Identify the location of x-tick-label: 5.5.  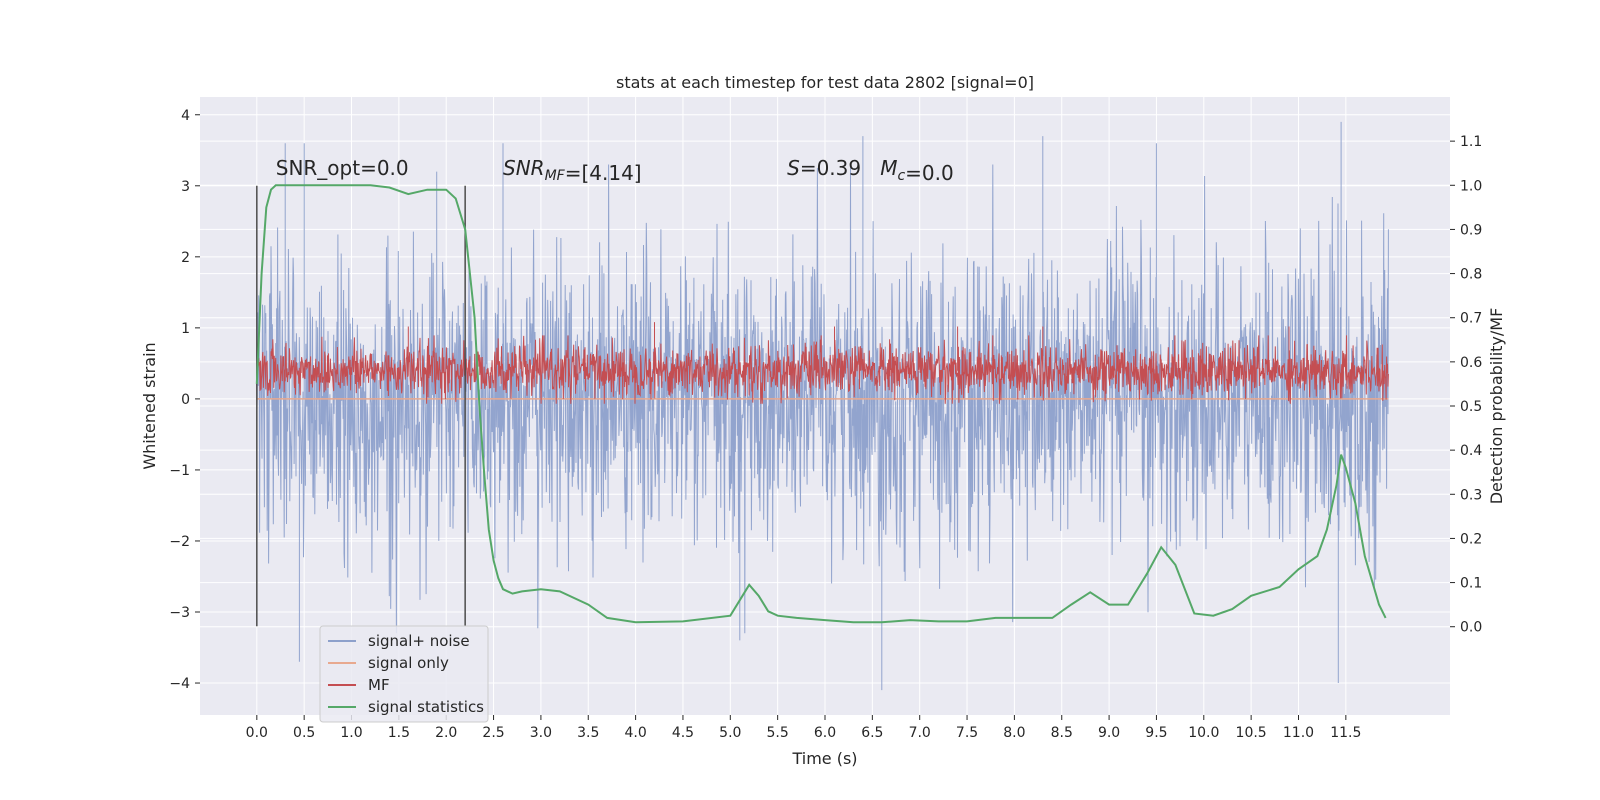
(778, 733).